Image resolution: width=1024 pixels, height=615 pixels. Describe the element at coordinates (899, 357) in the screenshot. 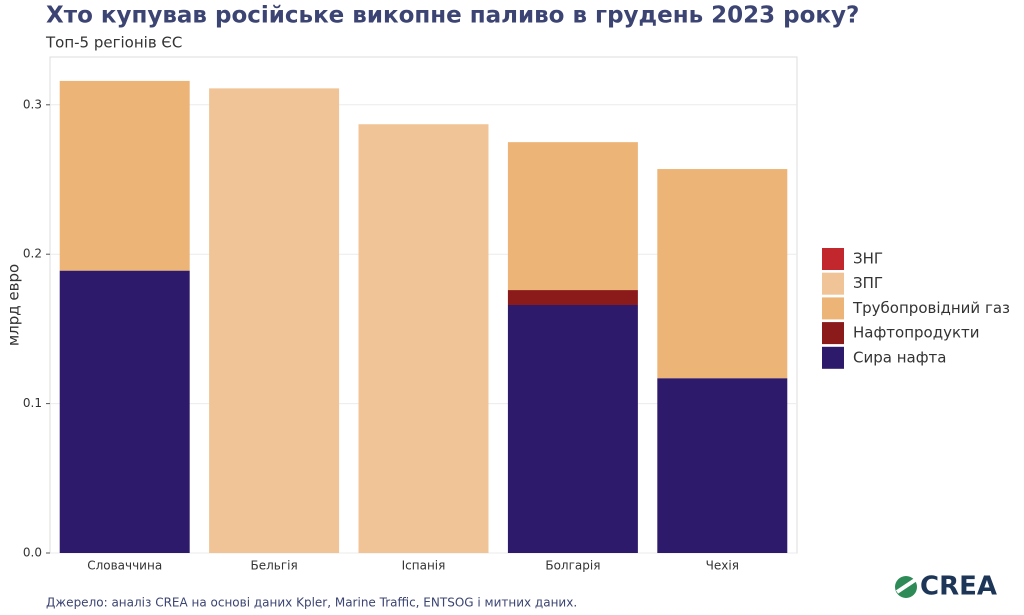

I see `legend-label: Сира нафта` at that location.